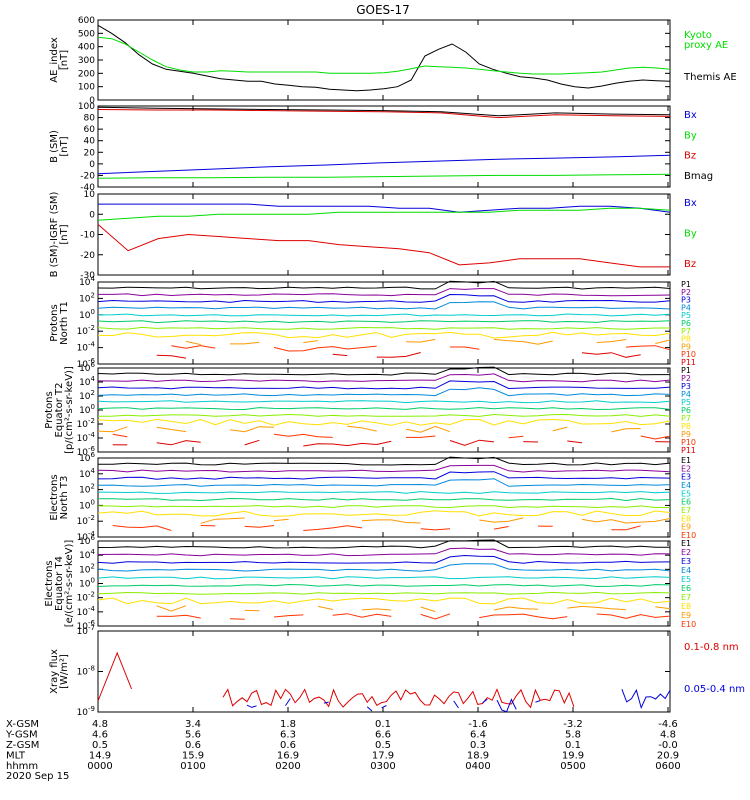  Describe the element at coordinates (22, 766) in the screenshot. I see `footer-row-label: hhmm` at that location.